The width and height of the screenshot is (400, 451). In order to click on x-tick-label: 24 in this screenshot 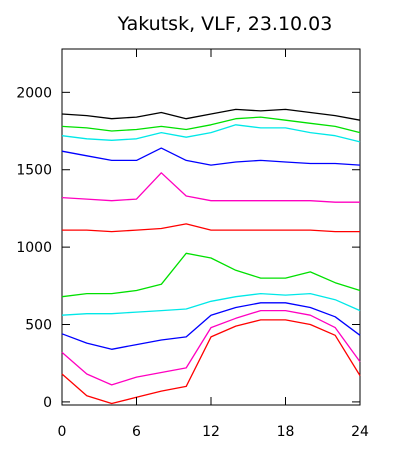, I will do `click(360, 432)`.